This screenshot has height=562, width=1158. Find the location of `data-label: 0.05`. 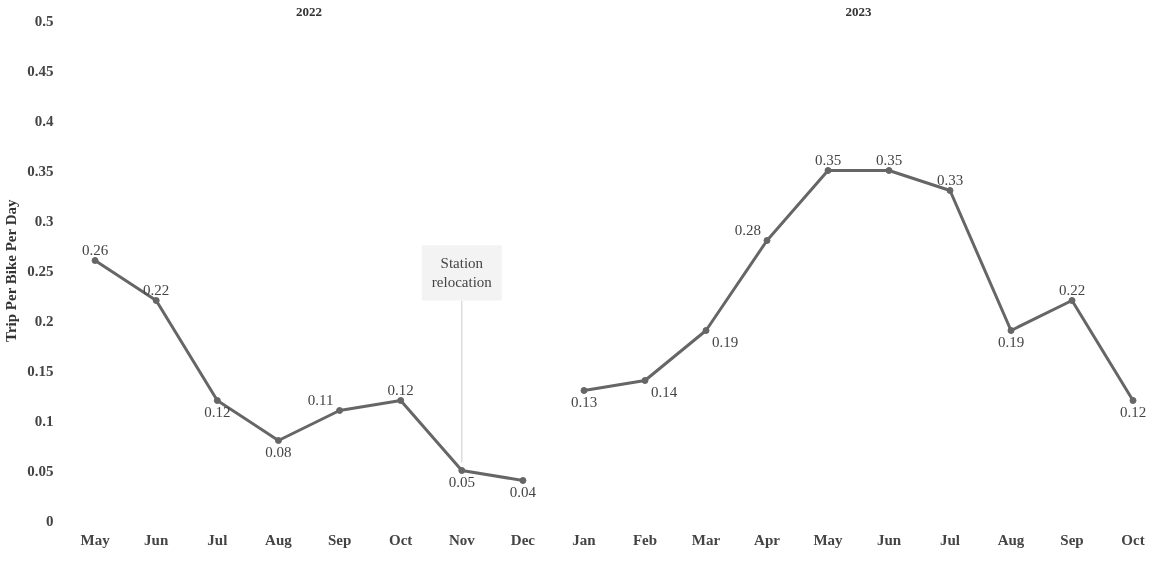

data-label: 0.05 is located at coordinates (461, 481).